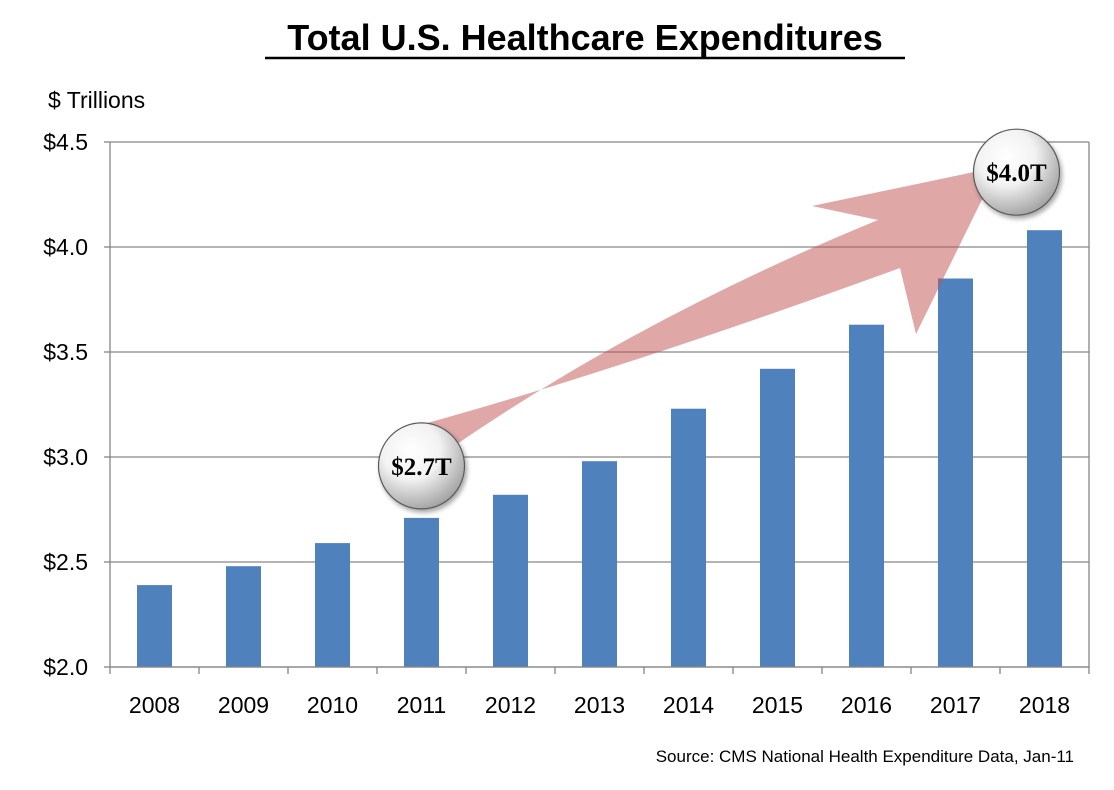  Describe the element at coordinates (154, 705) in the screenshot. I see `x-tick-label: 2008` at that location.